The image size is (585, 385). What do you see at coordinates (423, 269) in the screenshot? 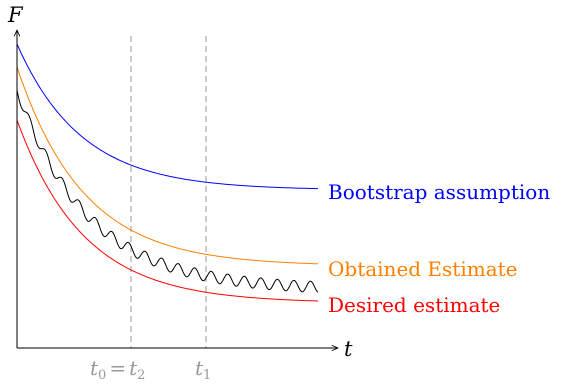
I see `obtained-label: Obtained Estimate` at bounding box center [423, 269].